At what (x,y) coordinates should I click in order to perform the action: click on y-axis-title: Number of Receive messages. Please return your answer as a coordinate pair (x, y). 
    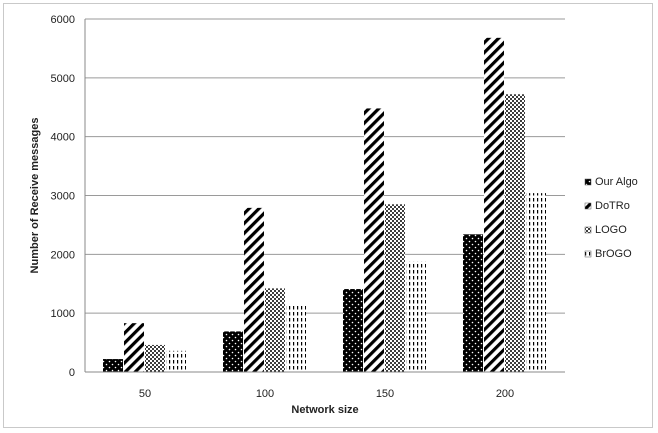
    Looking at the image, I should click on (35, 196).